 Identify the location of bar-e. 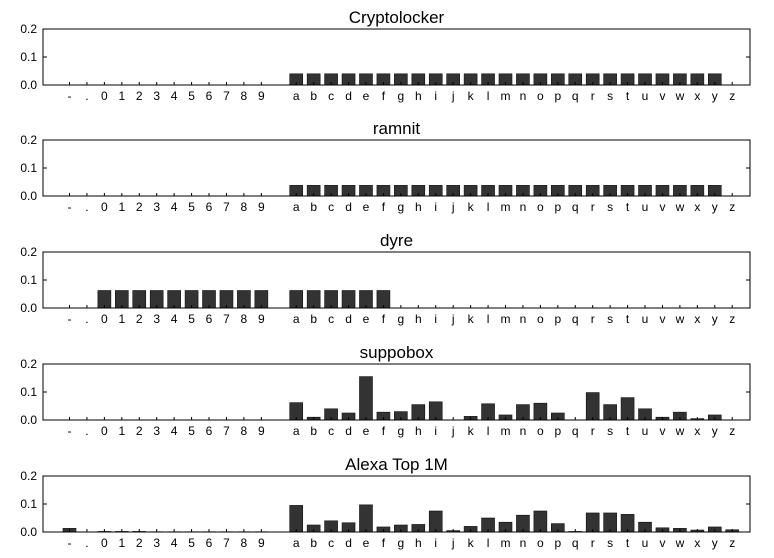
(366, 518).